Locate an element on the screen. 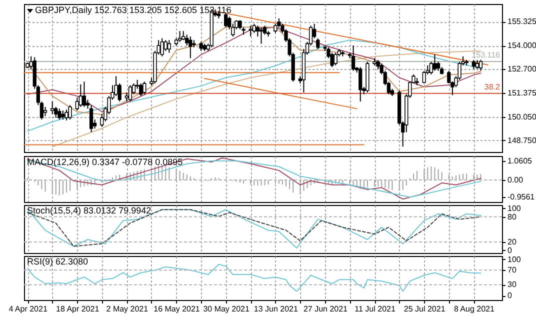 Image resolution: width=536 pixels, height=321 pixels. chart-title: GBPJPY,Daily 152.763 153.205 152.605 153.116 is located at coordinates (133, 10).